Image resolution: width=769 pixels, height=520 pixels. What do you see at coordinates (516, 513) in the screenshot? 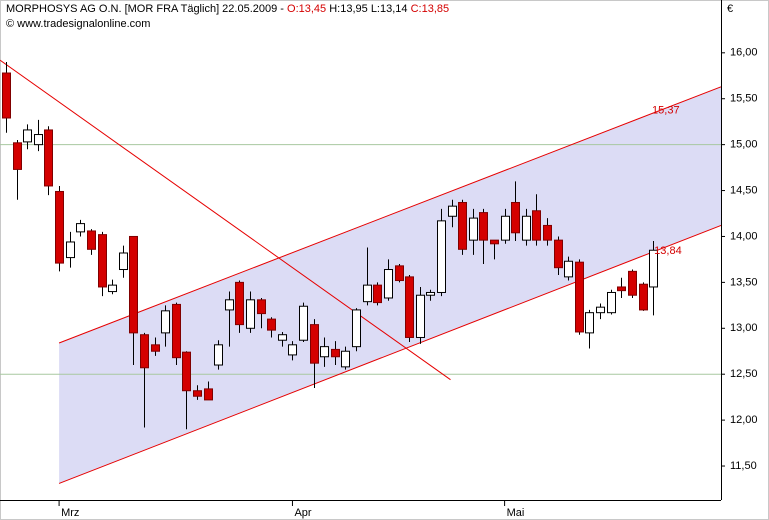
I see `x-tick-label: Mai` at bounding box center [516, 513].